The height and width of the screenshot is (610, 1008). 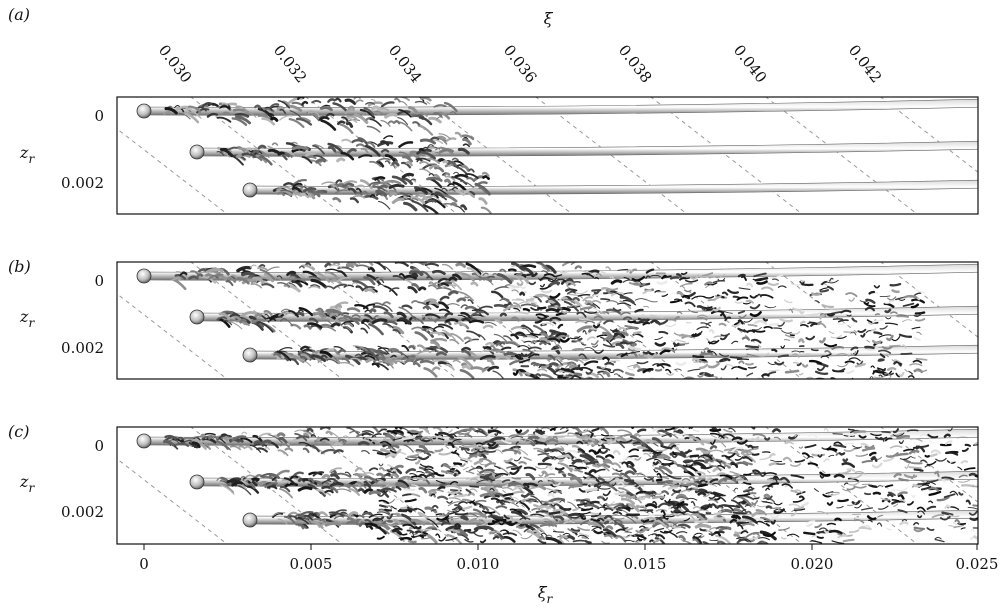 I want to click on bottom-tick-4: 0.020, so click(x=812, y=564).